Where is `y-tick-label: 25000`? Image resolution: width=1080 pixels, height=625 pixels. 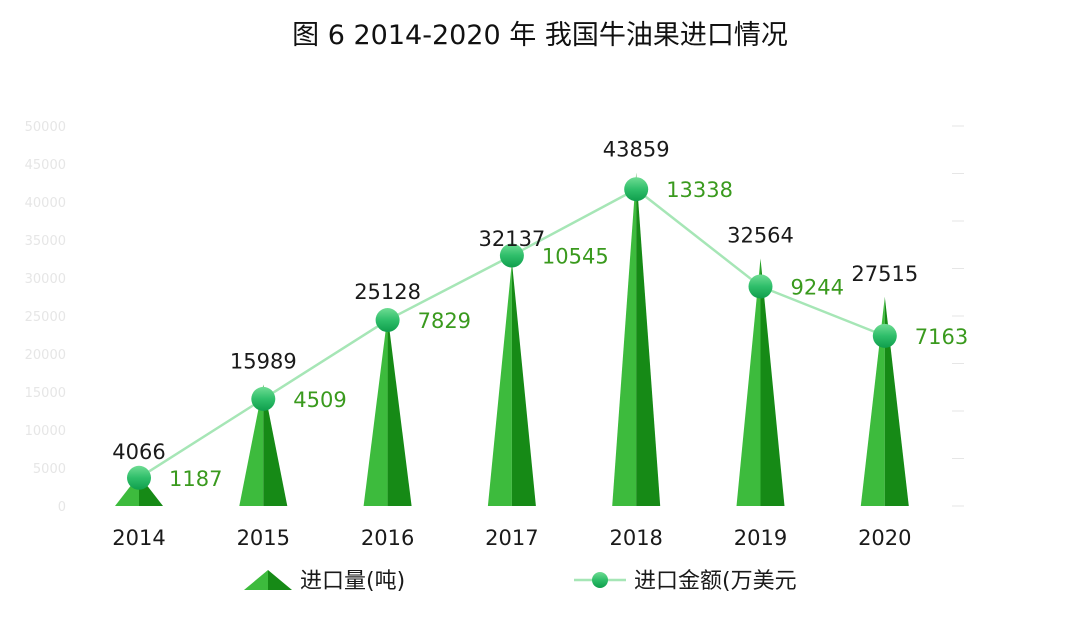 y-tick-label: 25000 is located at coordinates (45, 317).